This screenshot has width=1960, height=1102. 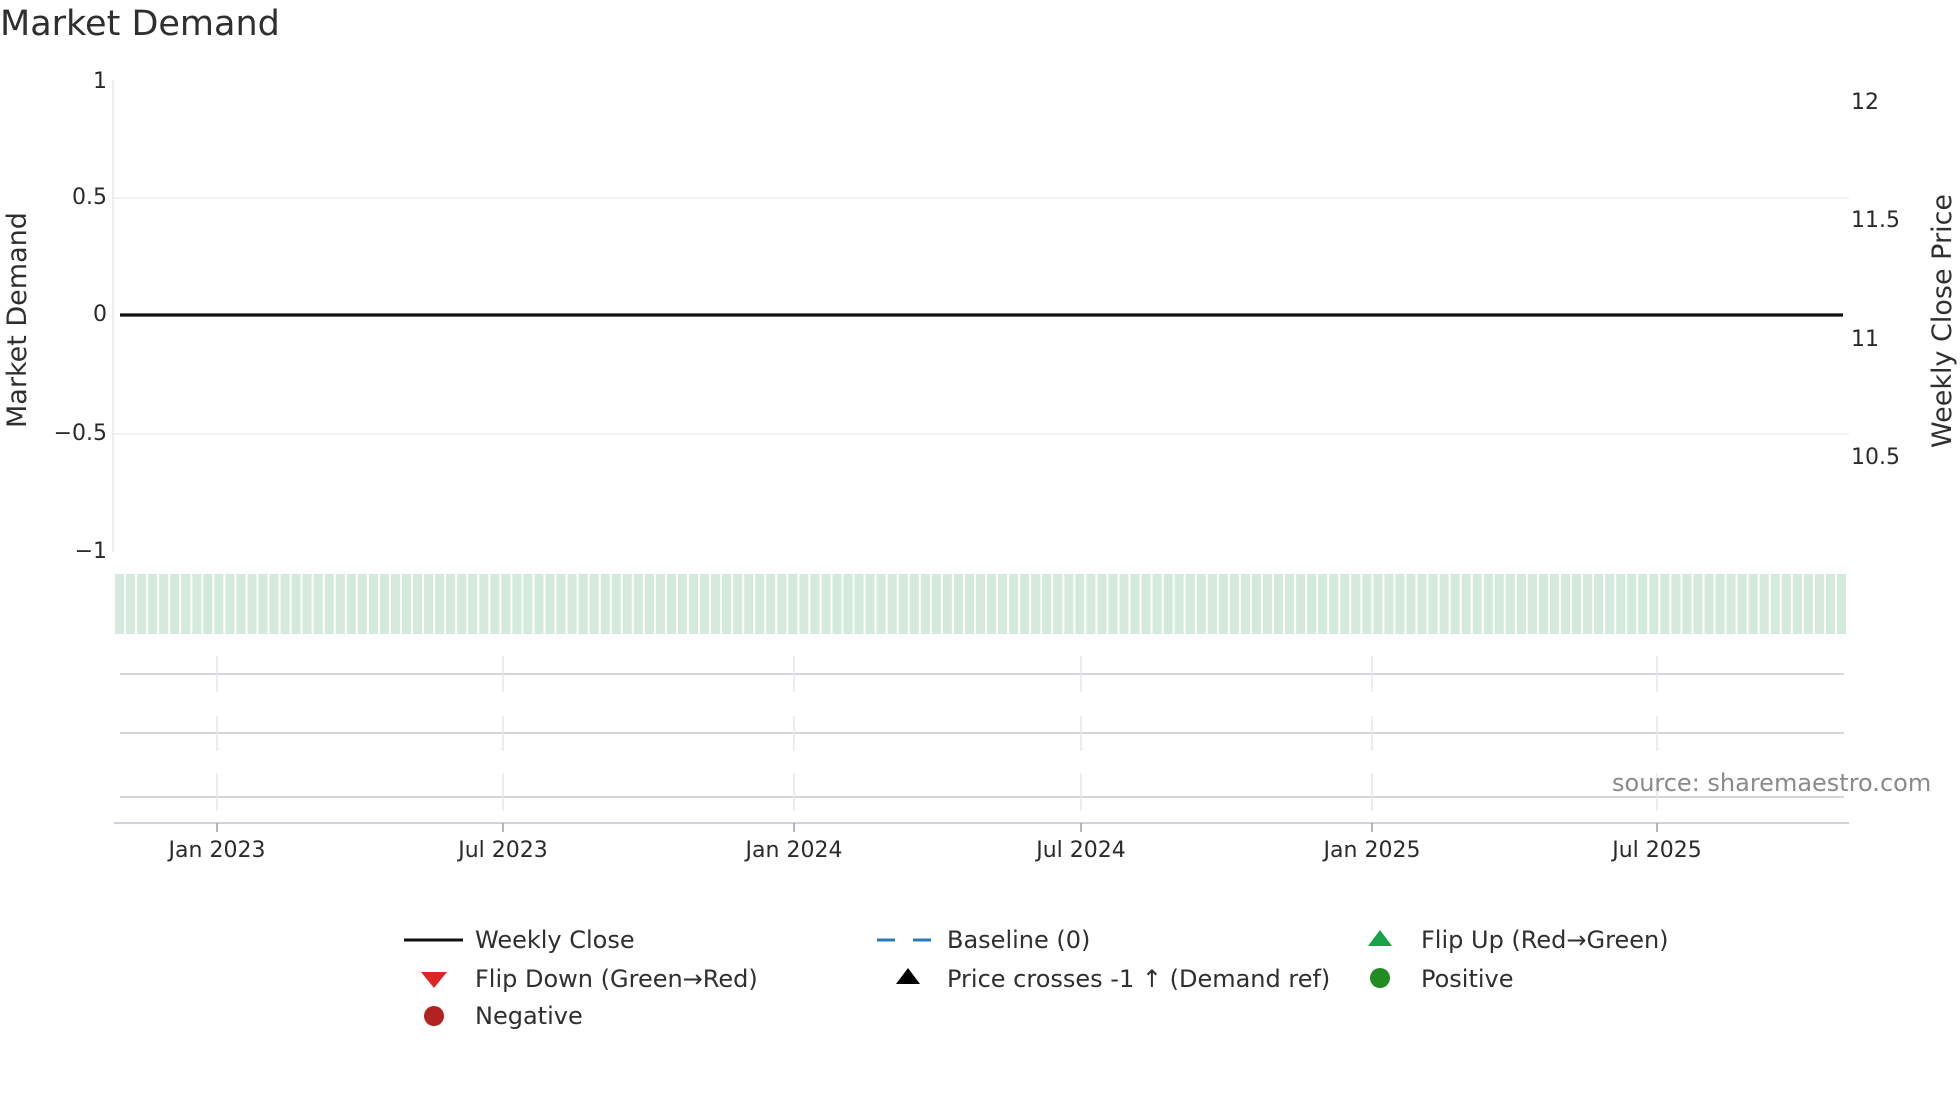 What do you see at coordinates (1875, 220) in the screenshot?
I see `right-y-tick: 11.5` at bounding box center [1875, 220].